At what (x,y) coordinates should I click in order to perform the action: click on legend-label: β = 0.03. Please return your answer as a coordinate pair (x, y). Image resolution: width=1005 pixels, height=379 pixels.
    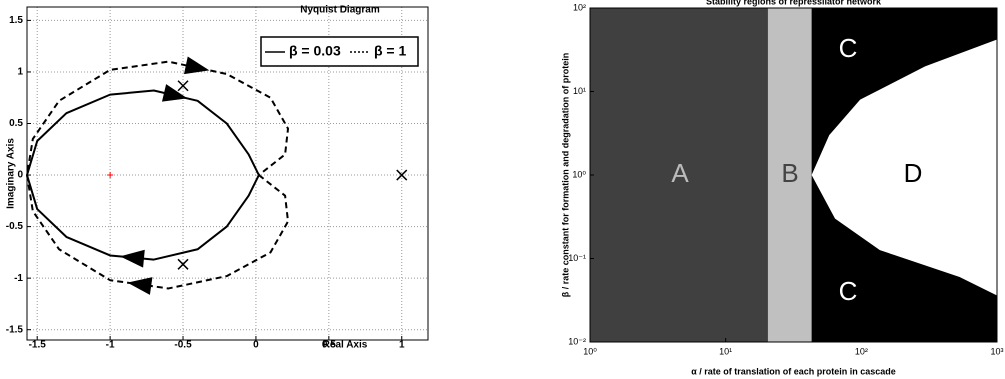
    Looking at the image, I should click on (315, 51).